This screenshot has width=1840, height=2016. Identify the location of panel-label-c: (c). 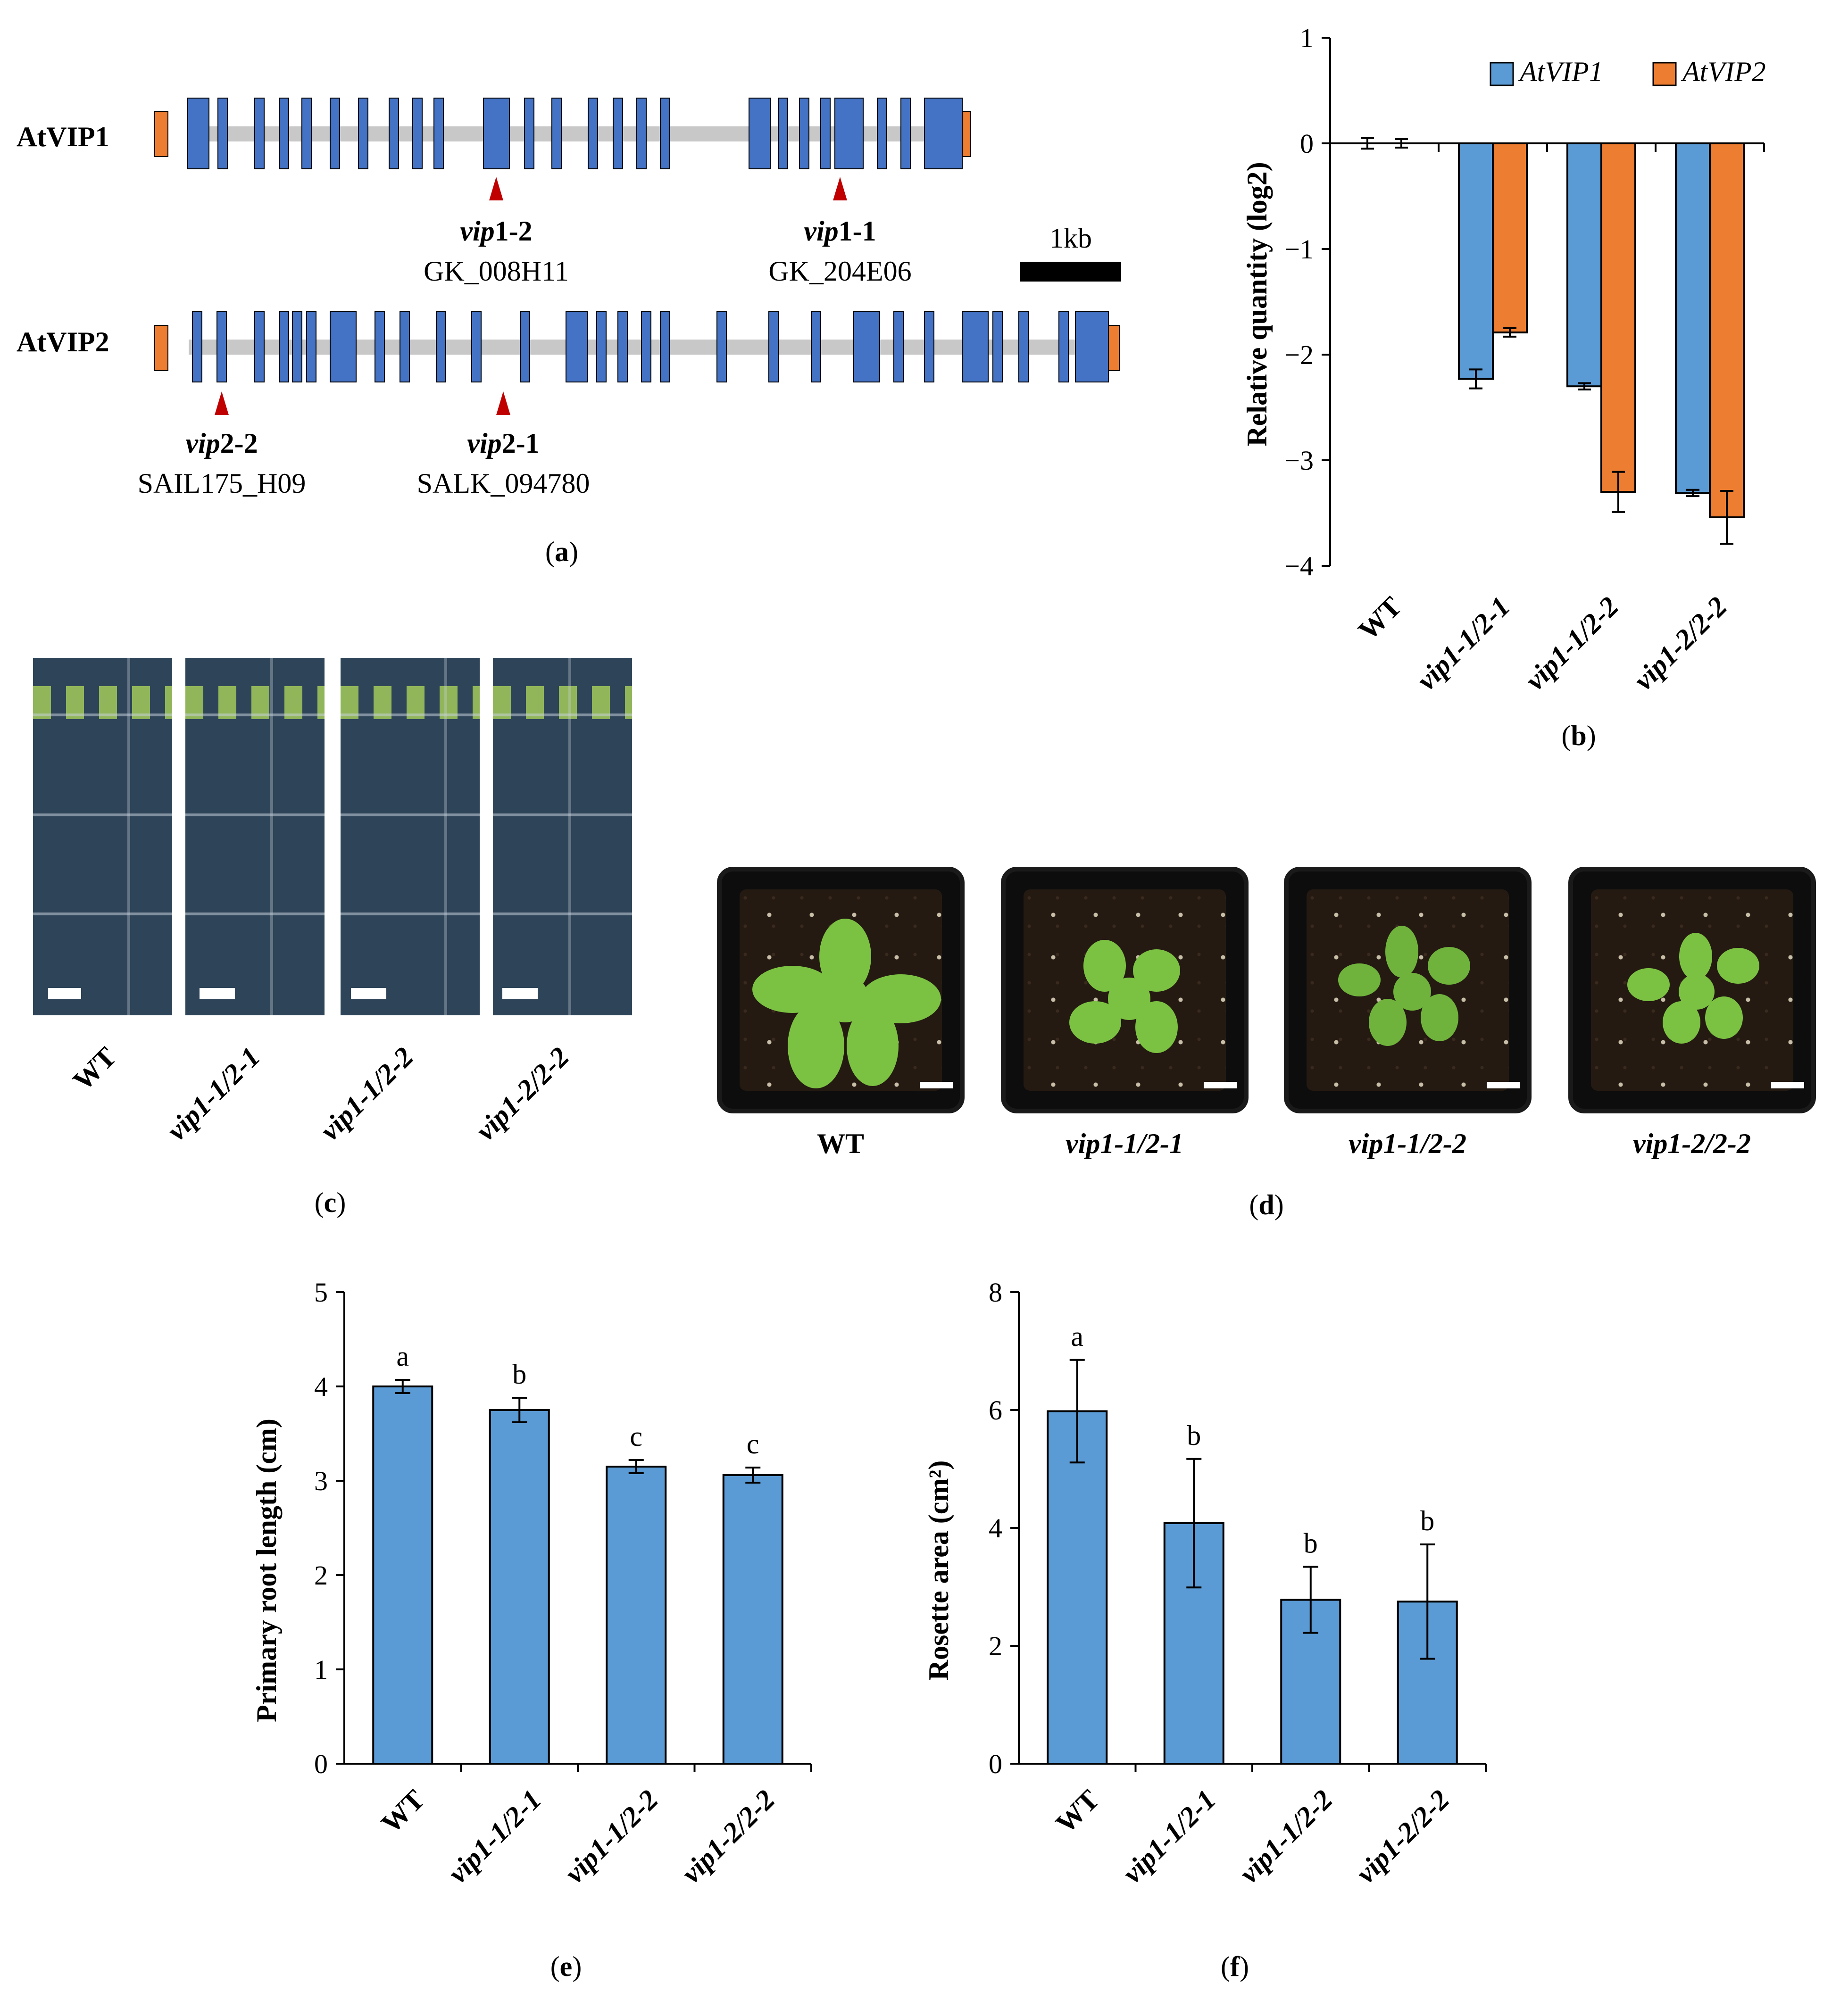
(330, 1202).